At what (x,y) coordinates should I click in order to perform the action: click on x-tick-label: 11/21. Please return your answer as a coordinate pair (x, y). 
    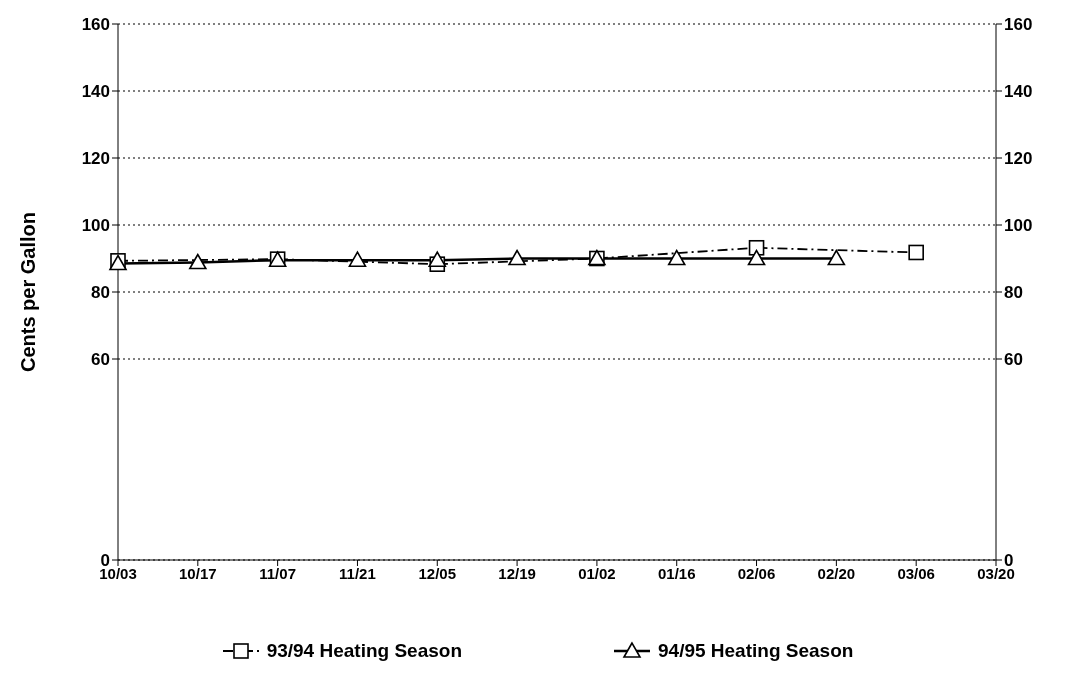
    Looking at the image, I should click on (357, 573).